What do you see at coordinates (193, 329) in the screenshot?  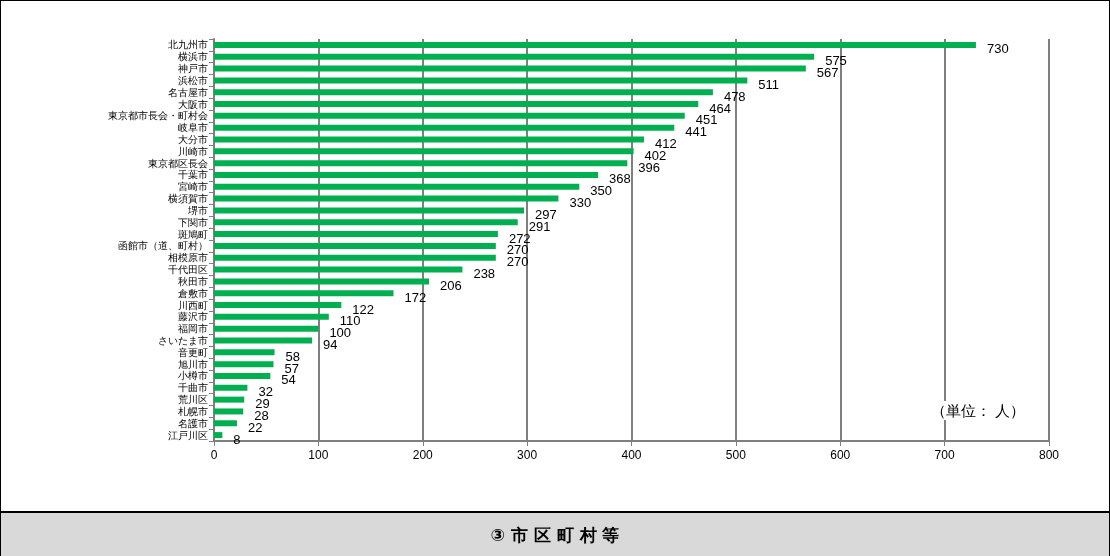 I see `y-tick-label: 福岡市` at bounding box center [193, 329].